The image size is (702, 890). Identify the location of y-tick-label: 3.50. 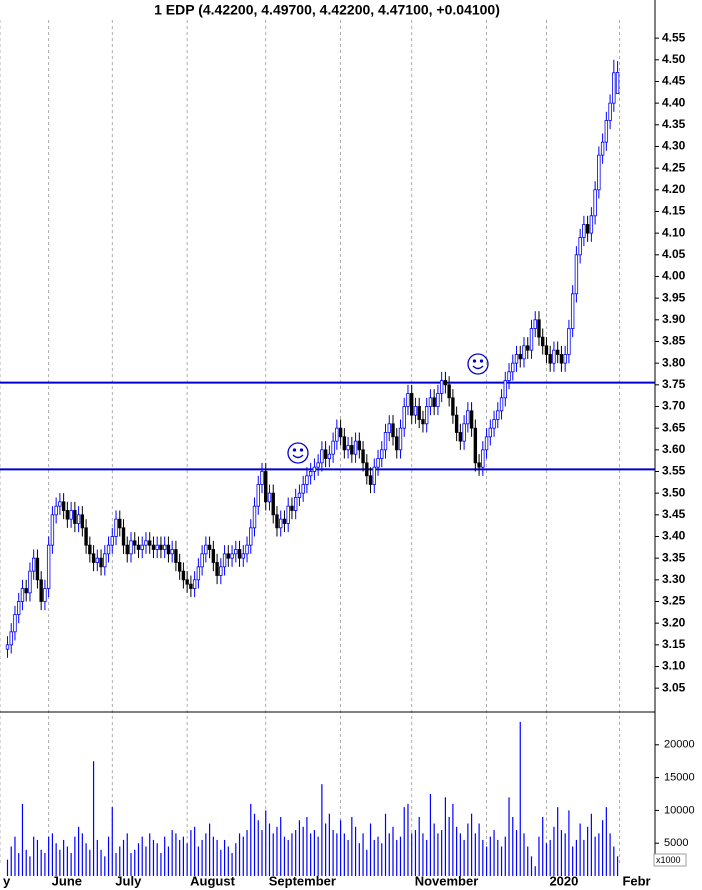
(674, 492).